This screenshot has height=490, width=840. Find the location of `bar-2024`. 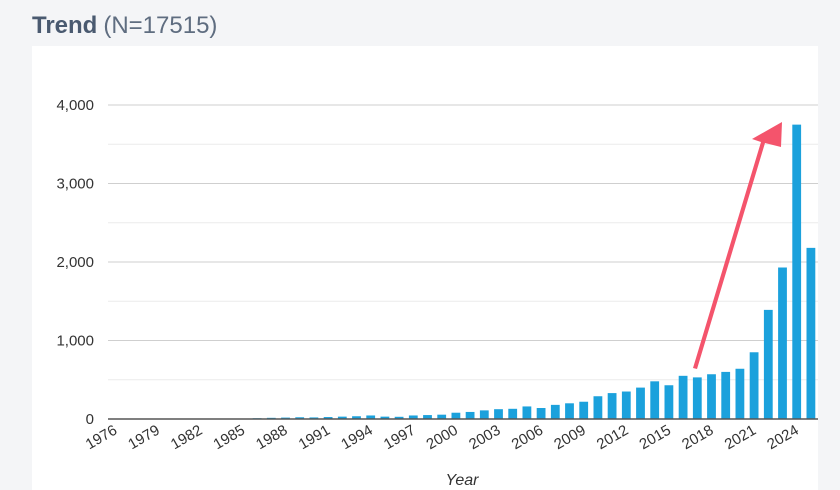

bar-2024 is located at coordinates (797, 272).